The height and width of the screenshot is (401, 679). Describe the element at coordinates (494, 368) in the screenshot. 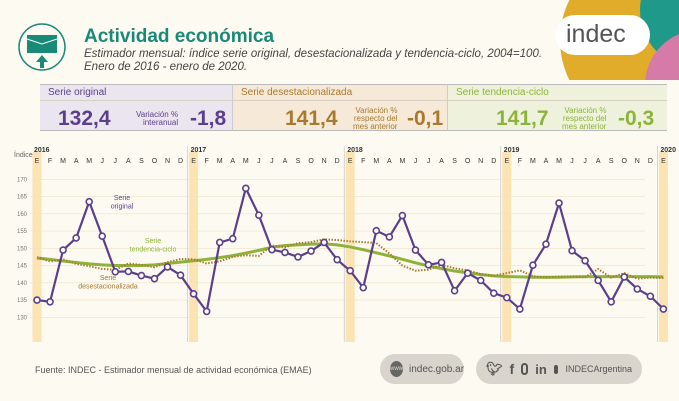

I see `twitter-icon: 🐦︎` at that location.